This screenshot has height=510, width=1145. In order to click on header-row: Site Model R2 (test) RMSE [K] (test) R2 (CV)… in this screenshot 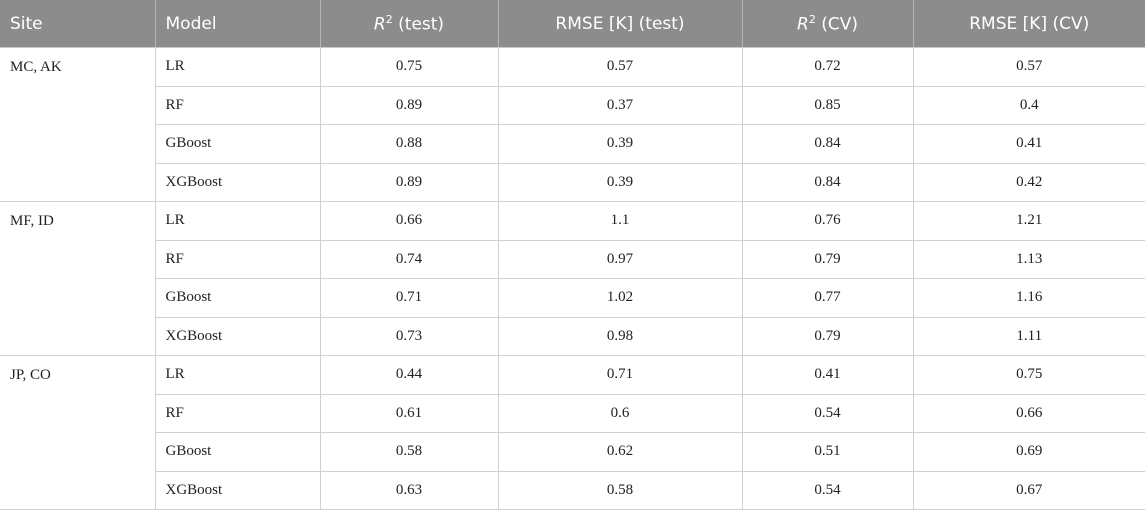, I will do `click(572, 24)`.